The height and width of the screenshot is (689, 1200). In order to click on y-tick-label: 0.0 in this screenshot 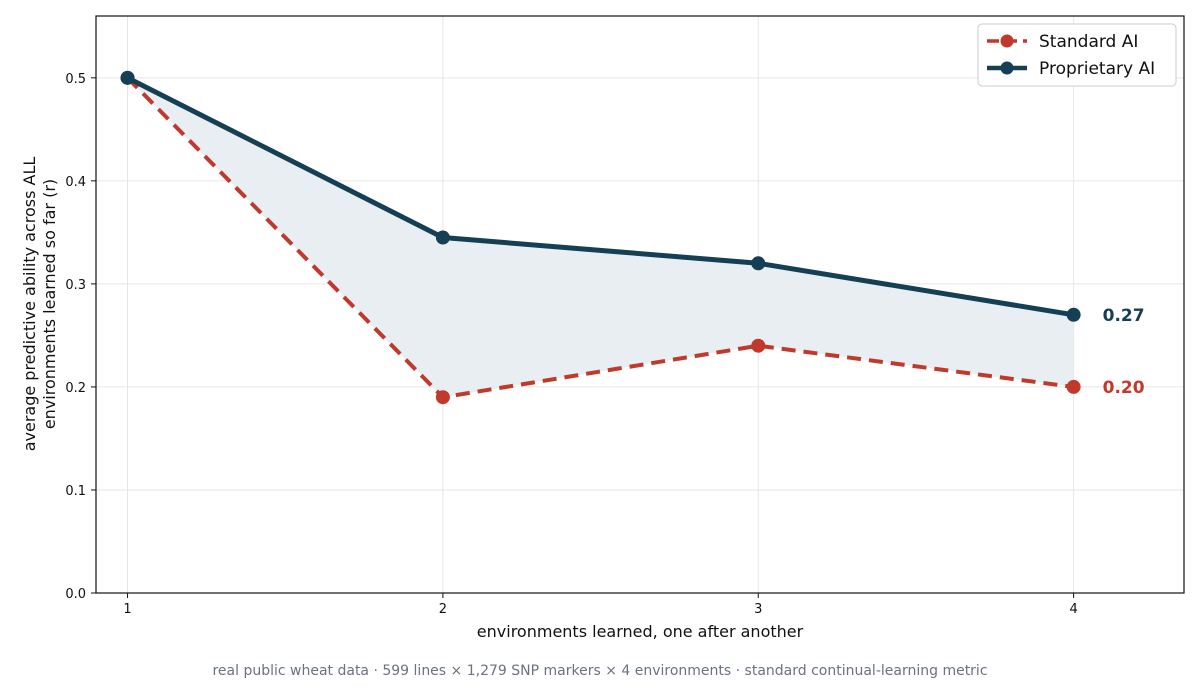, I will do `click(75, 594)`.